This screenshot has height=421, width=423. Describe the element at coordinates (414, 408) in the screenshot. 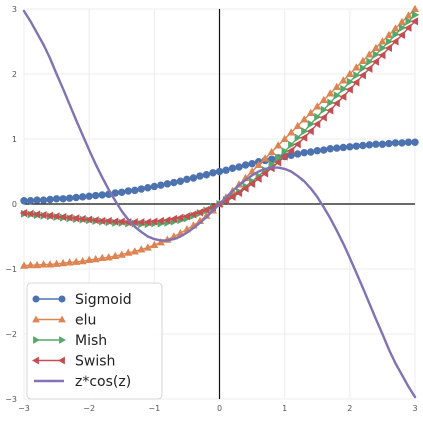

I see `x-tick-label: 3` at that location.